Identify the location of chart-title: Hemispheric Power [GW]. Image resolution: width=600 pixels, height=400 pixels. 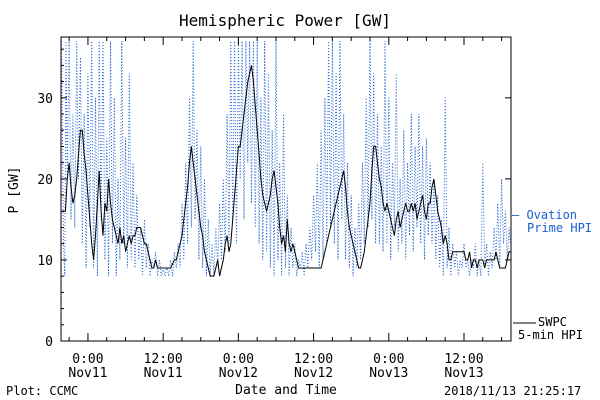
(285, 20).